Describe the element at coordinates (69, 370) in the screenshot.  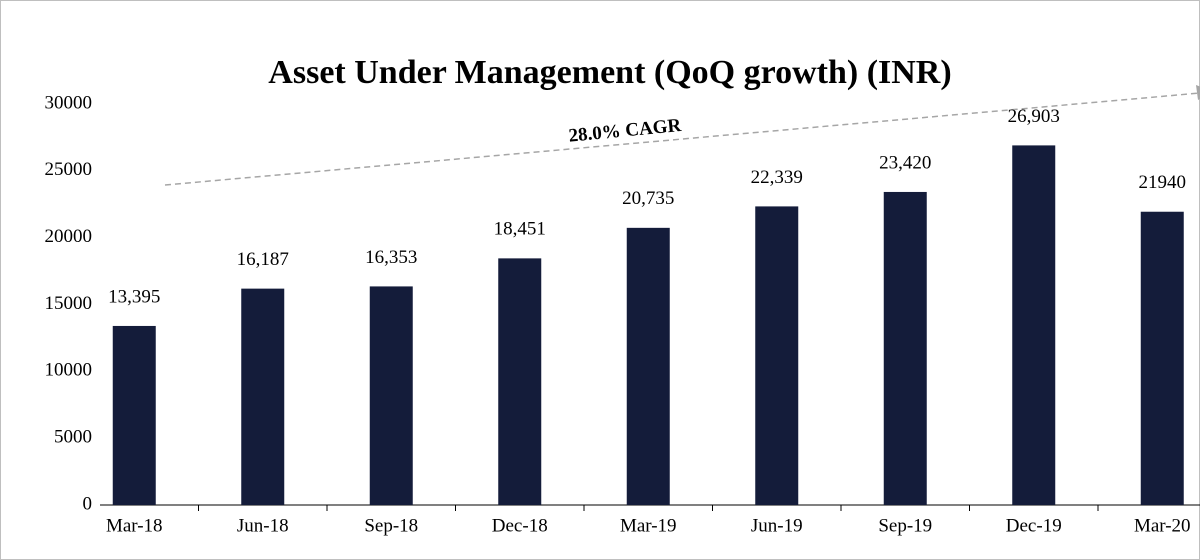
I see `y-tick-label: 10000` at that location.